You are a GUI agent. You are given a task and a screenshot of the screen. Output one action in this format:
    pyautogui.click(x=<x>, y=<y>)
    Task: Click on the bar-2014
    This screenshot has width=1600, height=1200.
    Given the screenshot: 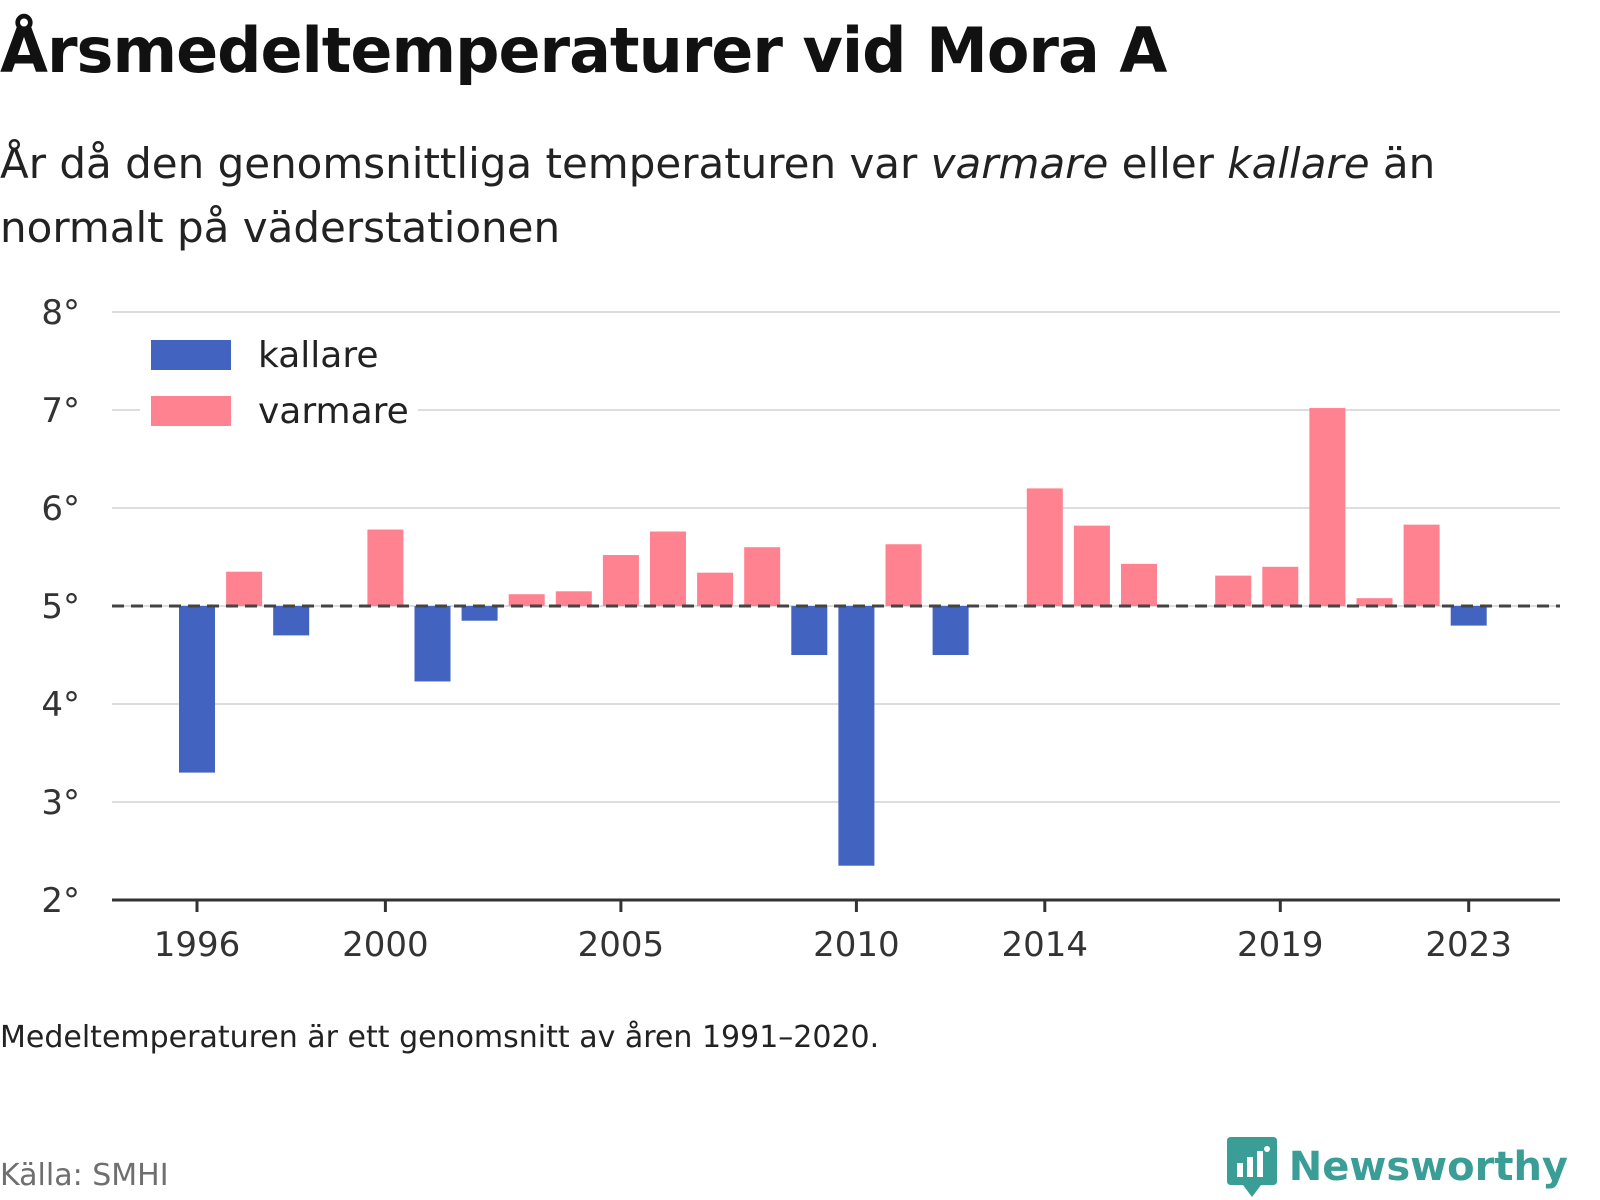 What is the action you would take?
    pyautogui.click(x=1044, y=547)
    